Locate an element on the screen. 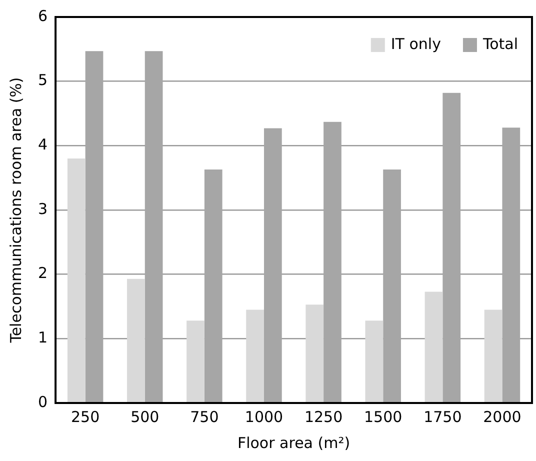 This screenshot has width=536, height=461. x-tick-label: 750 is located at coordinates (204, 417).